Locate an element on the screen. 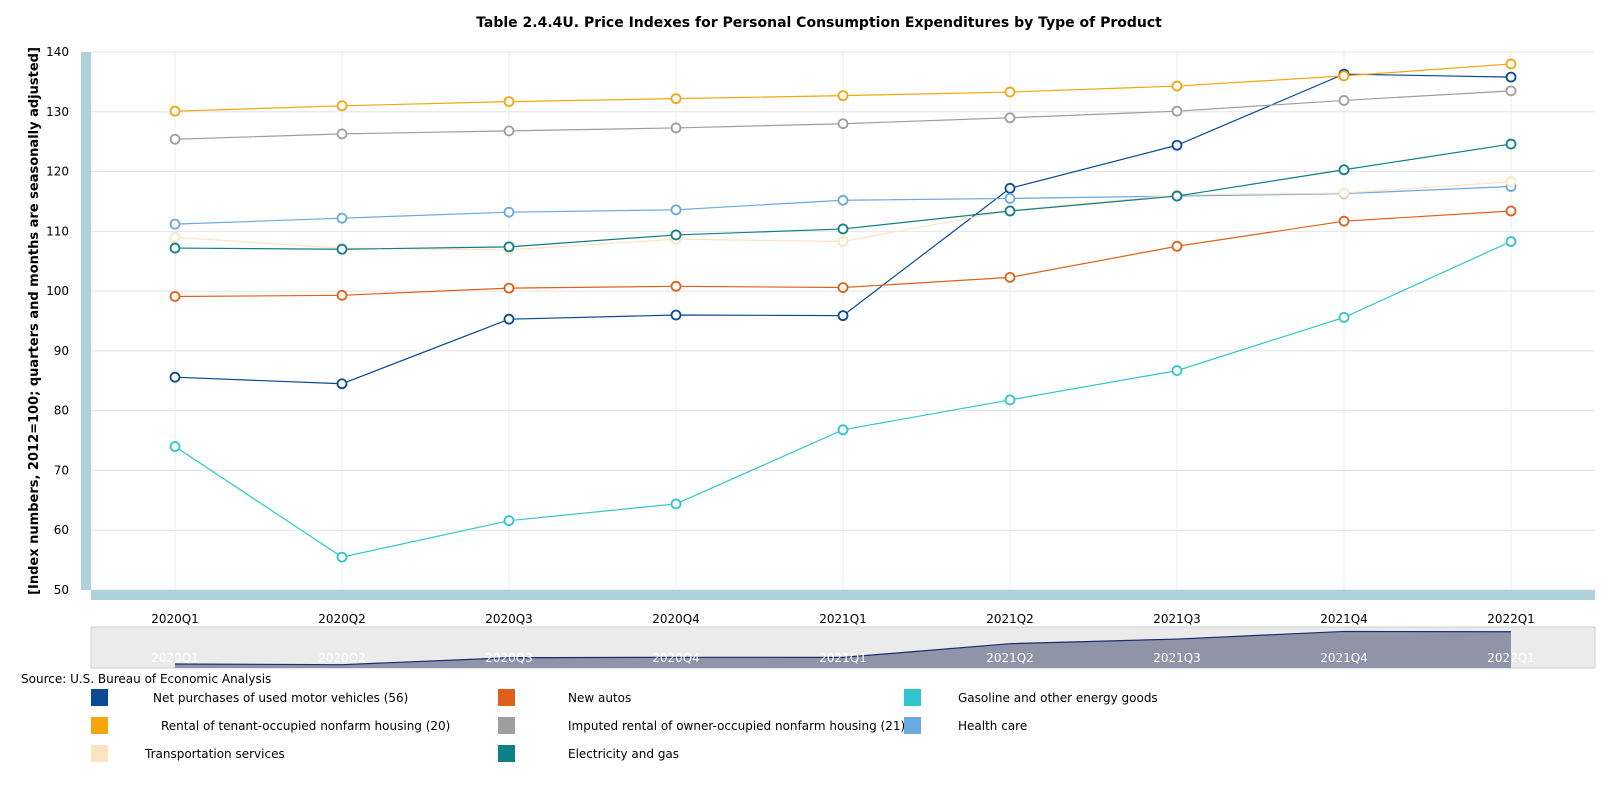  x-tick-label: 2021Q2 is located at coordinates (1010, 619).